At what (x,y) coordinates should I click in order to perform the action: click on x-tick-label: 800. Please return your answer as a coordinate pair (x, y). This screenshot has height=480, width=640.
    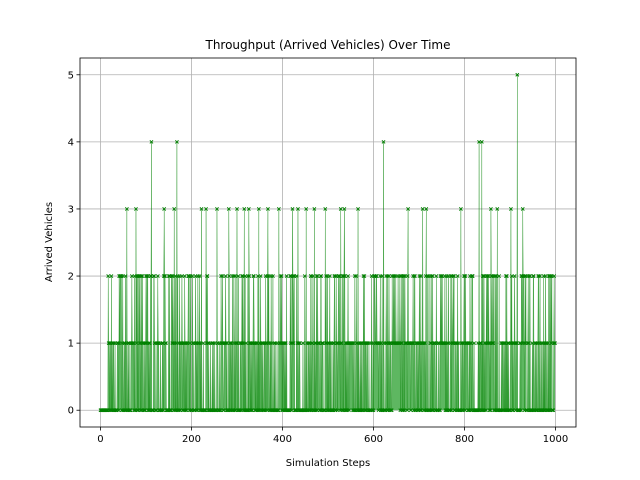
    Looking at the image, I should click on (464, 439).